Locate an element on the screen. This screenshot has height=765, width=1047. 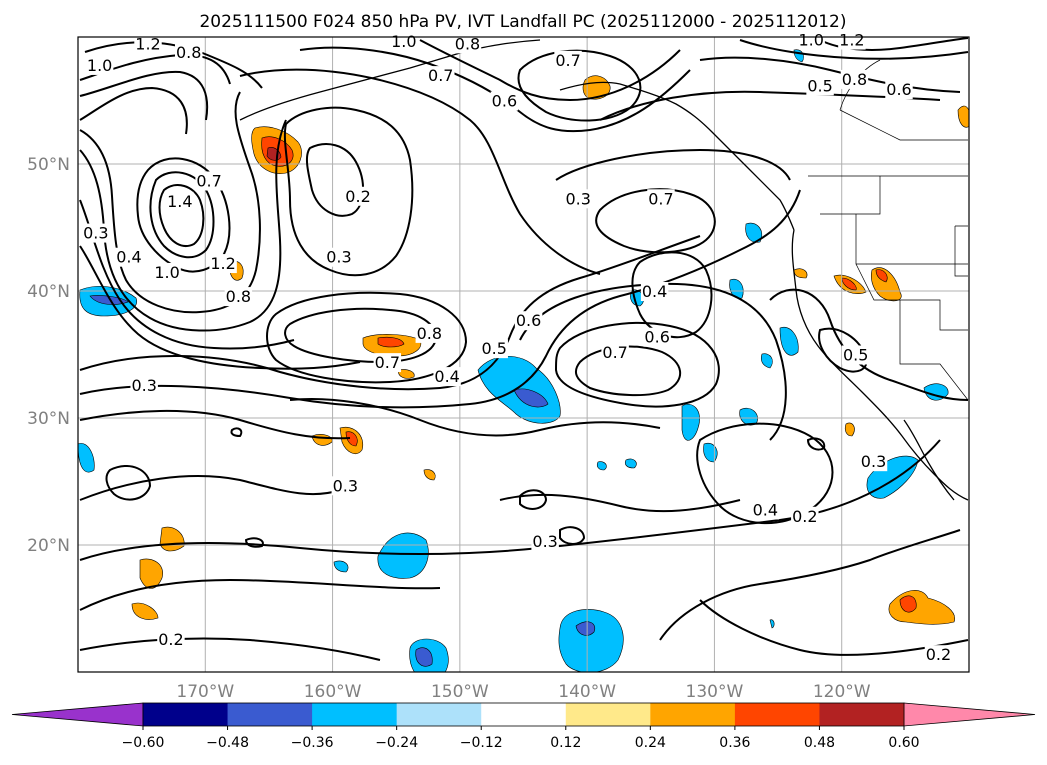
colorbar-tick-label: −0.12 is located at coordinates (481, 743).